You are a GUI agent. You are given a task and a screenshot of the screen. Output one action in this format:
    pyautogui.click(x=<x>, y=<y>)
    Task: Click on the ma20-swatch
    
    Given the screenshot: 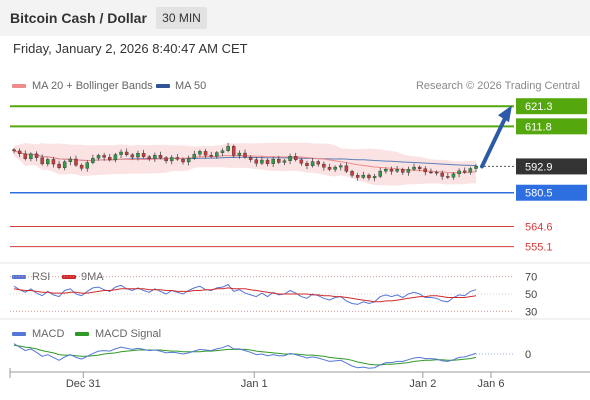 What is the action you would take?
    pyautogui.click(x=19, y=86)
    